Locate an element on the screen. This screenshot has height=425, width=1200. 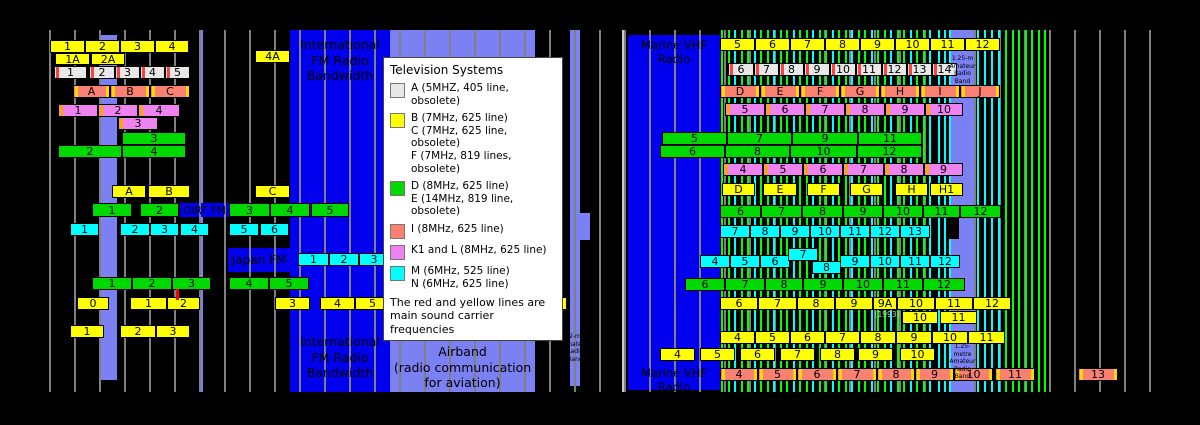
channel-bar-1: 1 is located at coordinates (313, 259).